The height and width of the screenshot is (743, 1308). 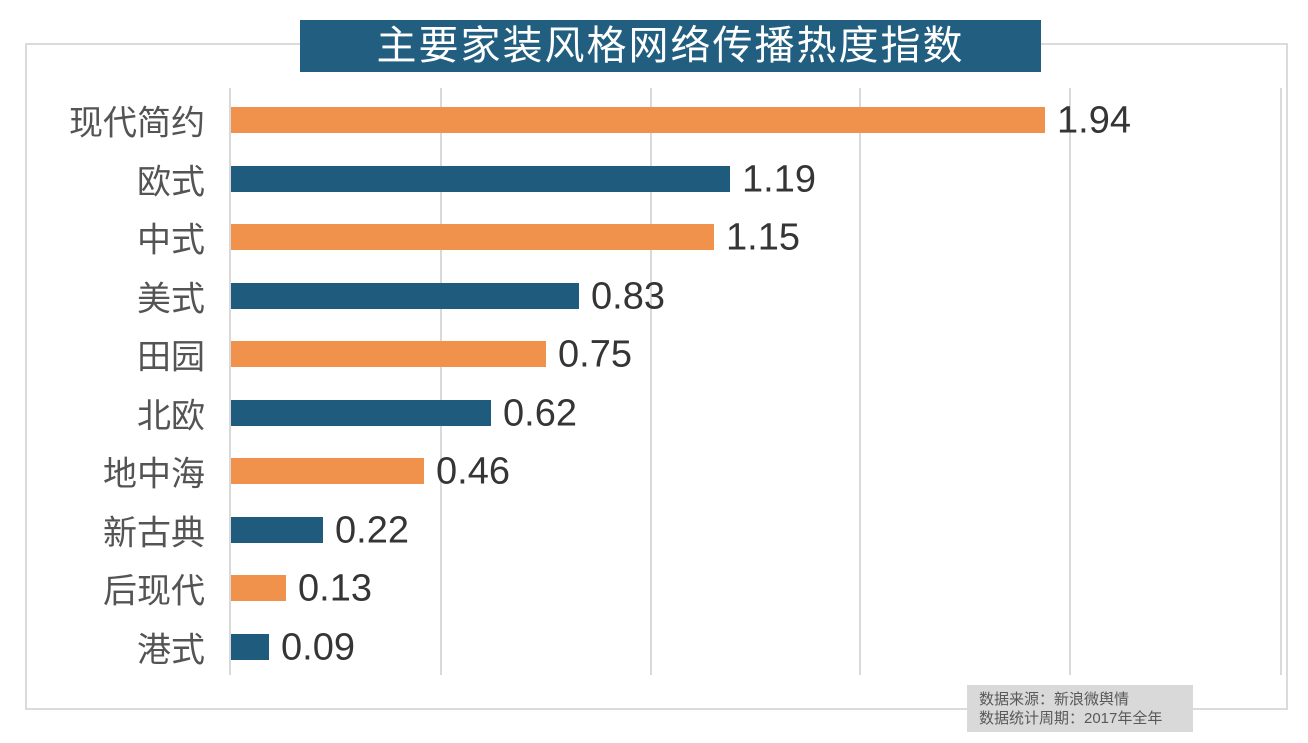 What do you see at coordinates (540, 413) in the screenshot?
I see `value-label: 0.62` at bounding box center [540, 413].